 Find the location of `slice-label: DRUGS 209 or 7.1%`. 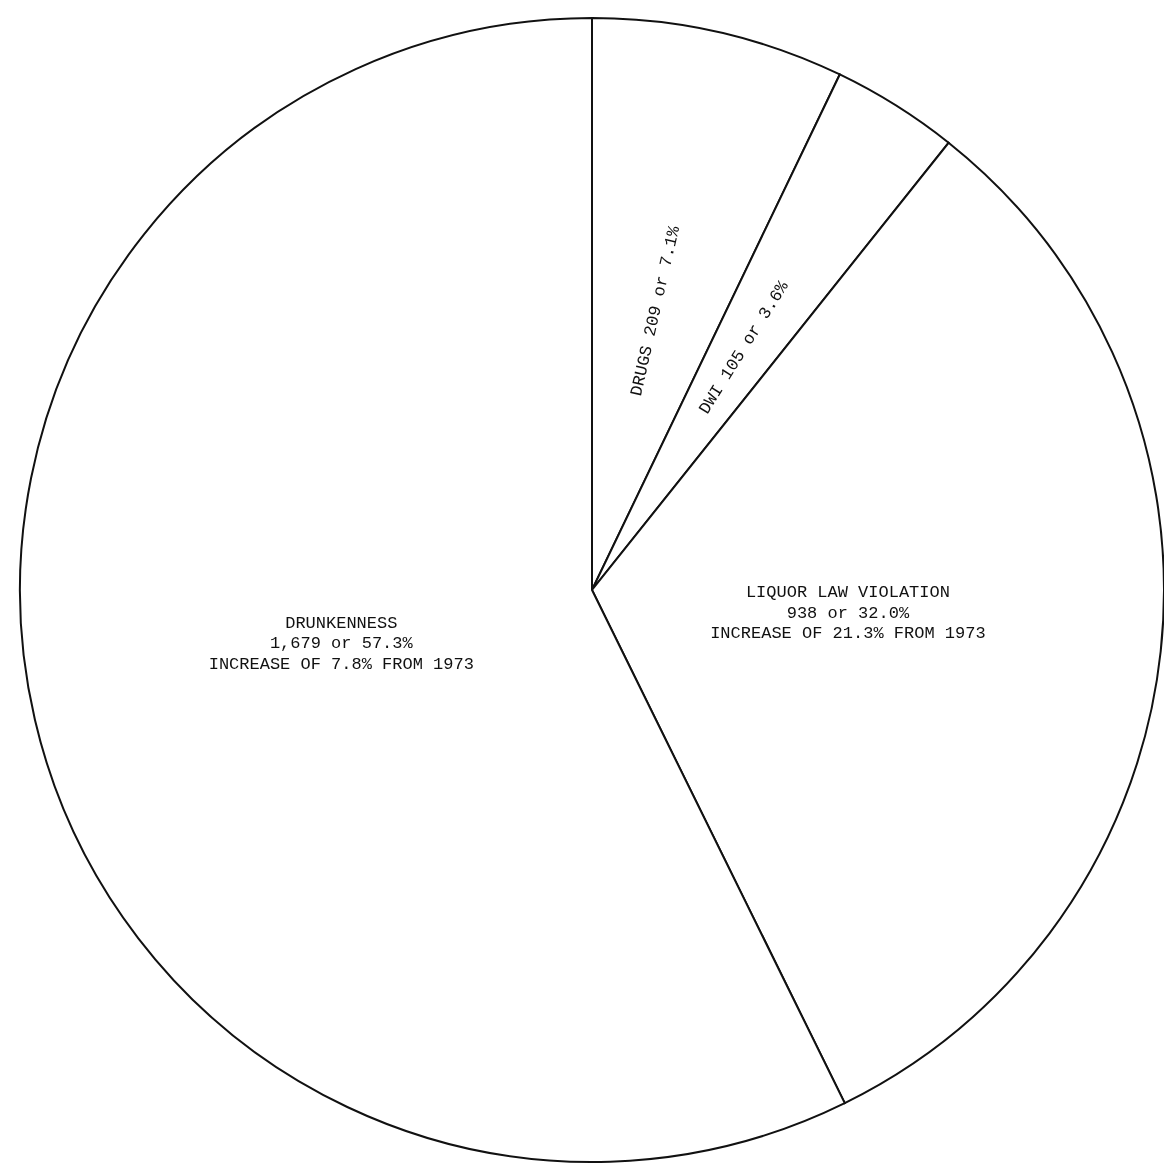

slice-label: DRUGS 209 or 7.1% is located at coordinates (655, 310).